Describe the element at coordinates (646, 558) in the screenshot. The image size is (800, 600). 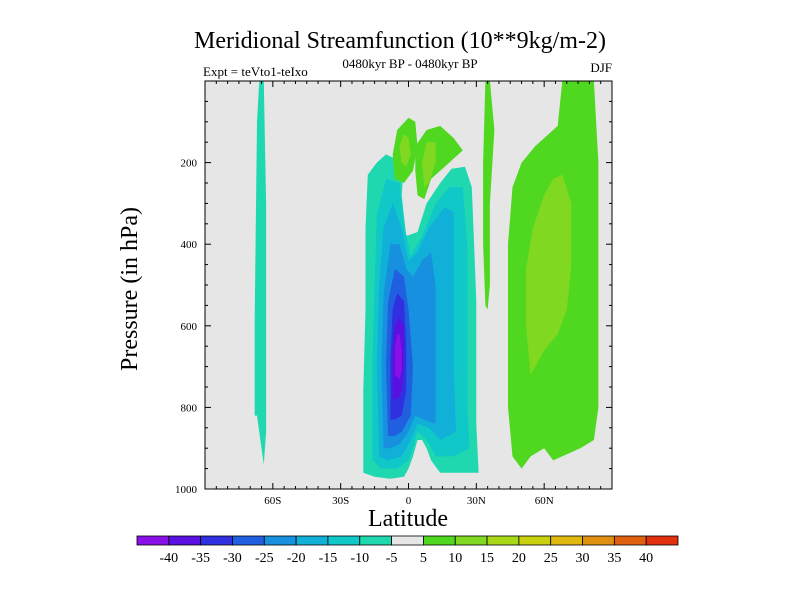
I see `colorbar-label: 40` at that location.